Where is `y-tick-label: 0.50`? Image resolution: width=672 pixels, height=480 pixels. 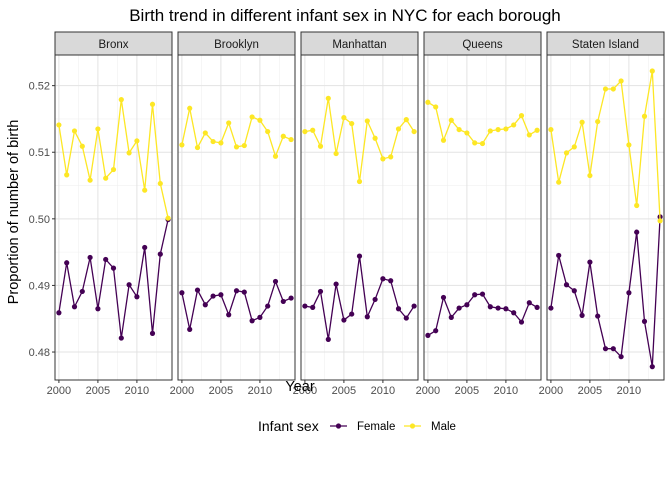 y-tick-label: 0.50 is located at coordinates (39, 220).